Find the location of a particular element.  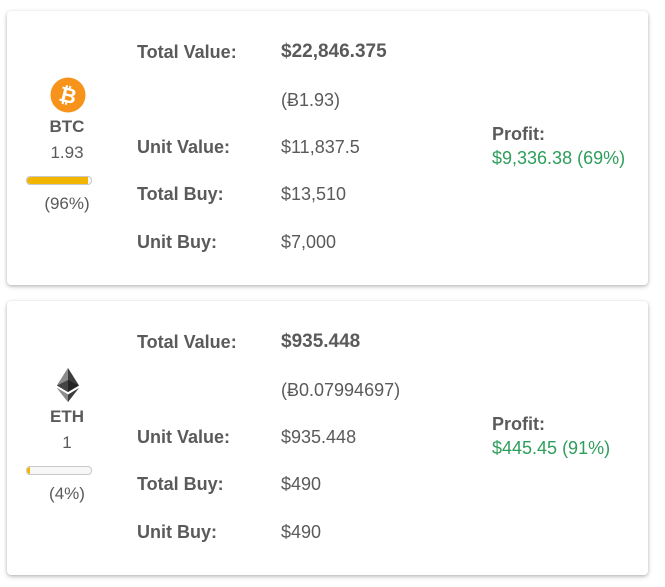

coin-symbol: ETH is located at coordinates (67, 416).